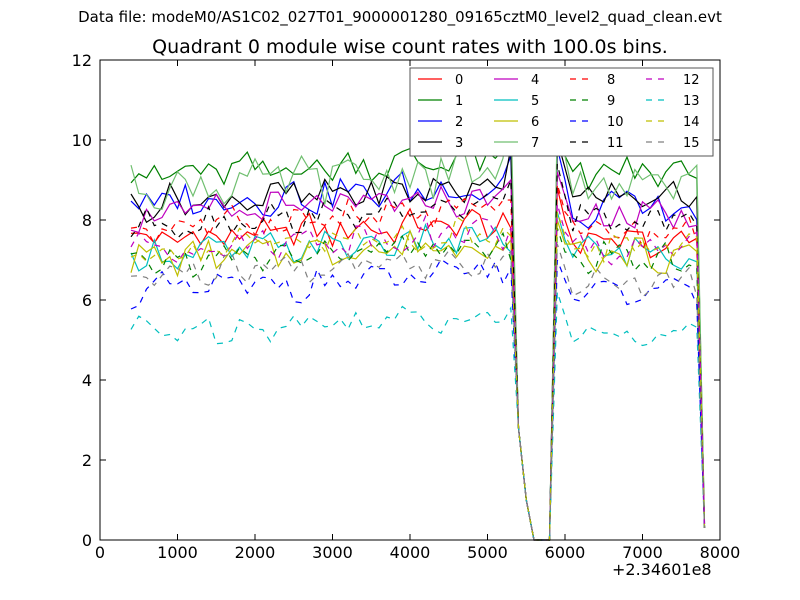 The image size is (800, 600). Describe the element at coordinates (100, 552) in the screenshot. I see `x-tick-label: 0` at that location.